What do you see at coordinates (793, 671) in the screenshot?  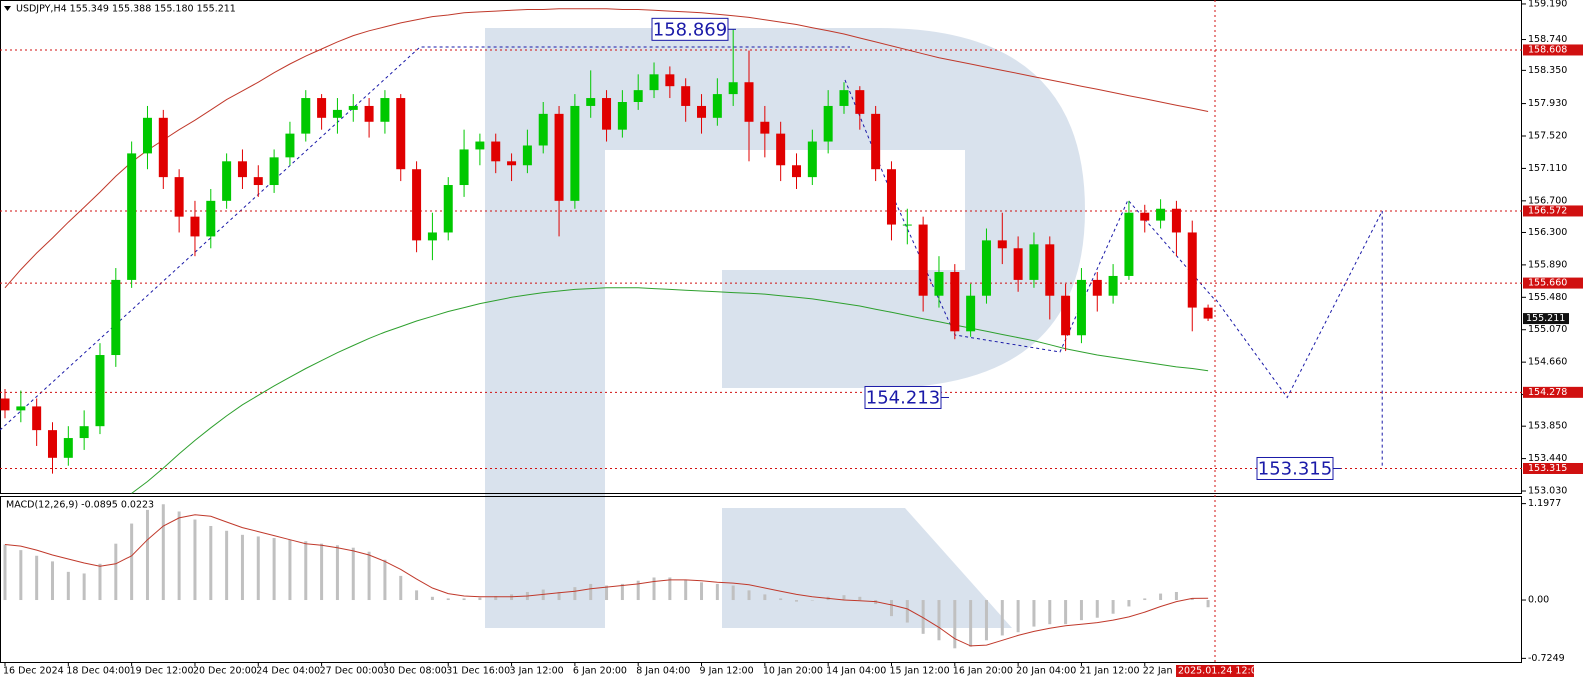 I see `x-tick-label: 10 Jan 20:00` at bounding box center [793, 671].